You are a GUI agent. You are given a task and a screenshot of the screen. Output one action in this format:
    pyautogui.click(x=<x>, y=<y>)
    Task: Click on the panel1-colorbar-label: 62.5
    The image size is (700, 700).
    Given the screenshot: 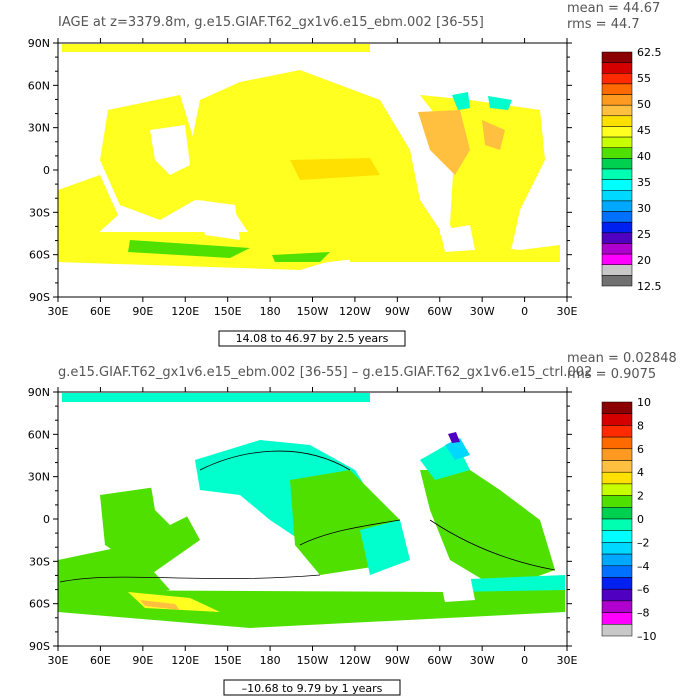 What is the action you would take?
    pyautogui.click(x=649, y=52)
    